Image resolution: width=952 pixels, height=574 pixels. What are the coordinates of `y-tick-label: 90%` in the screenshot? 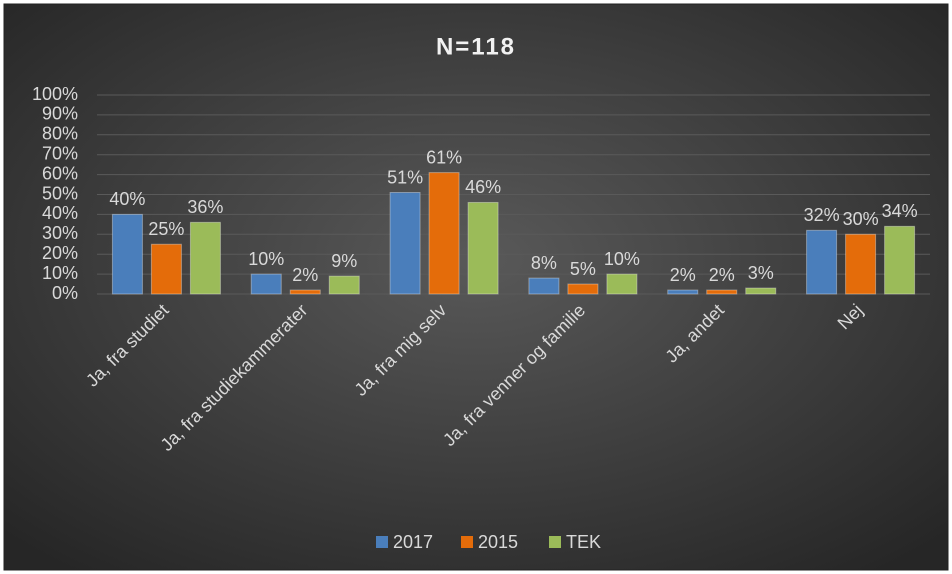 It's located at (60, 114).